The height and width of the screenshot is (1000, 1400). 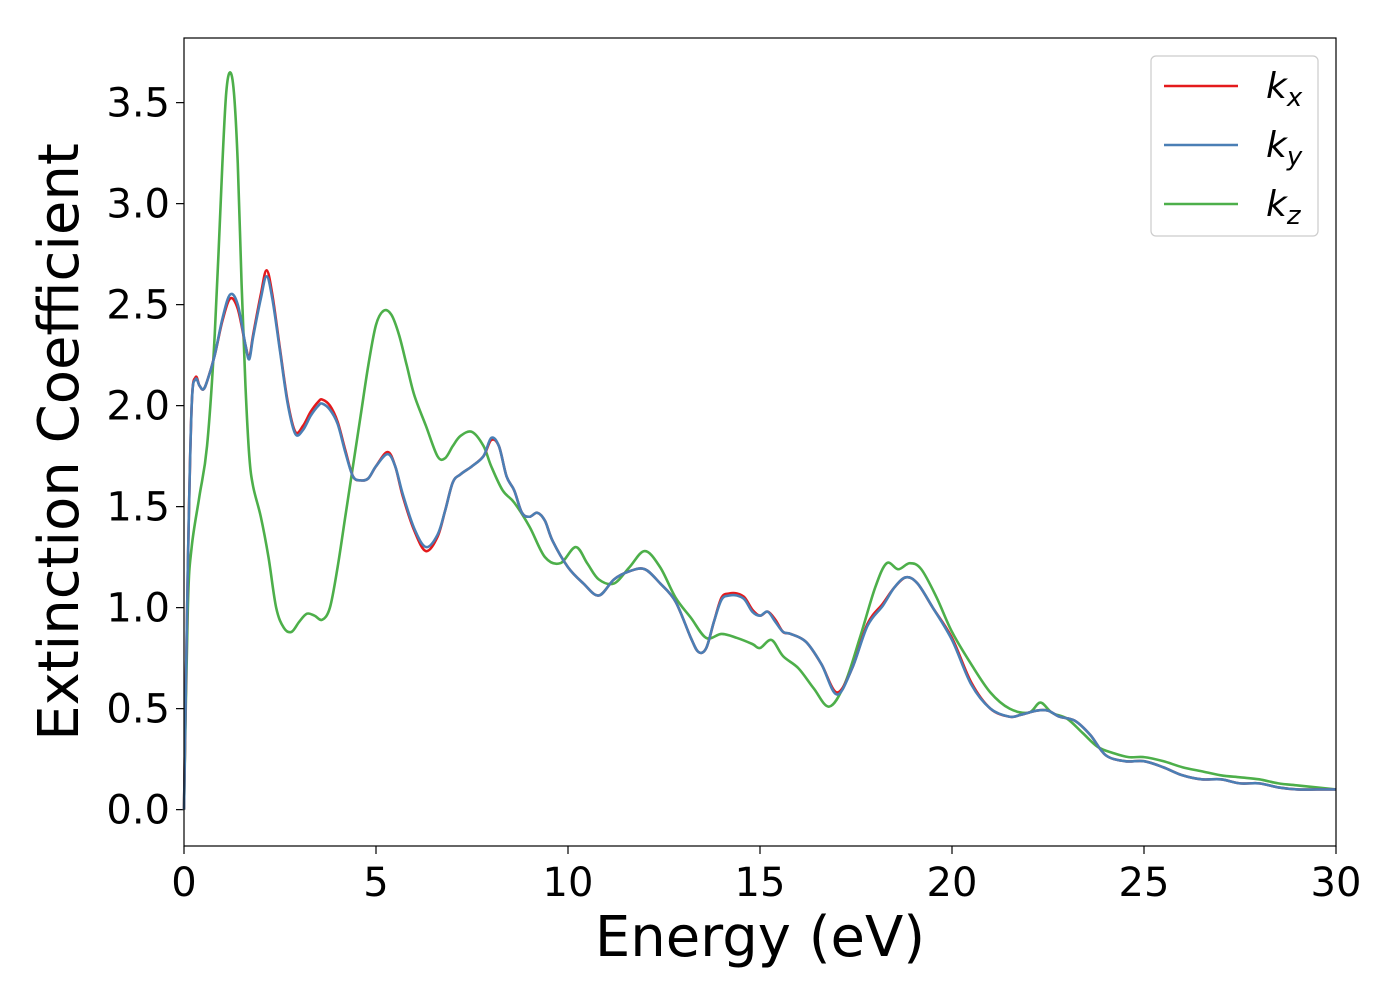 What do you see at coordinates (1284, 148) in the screenshot?
I see `legend-label-y: ky` at bounding box center [1284, 148].